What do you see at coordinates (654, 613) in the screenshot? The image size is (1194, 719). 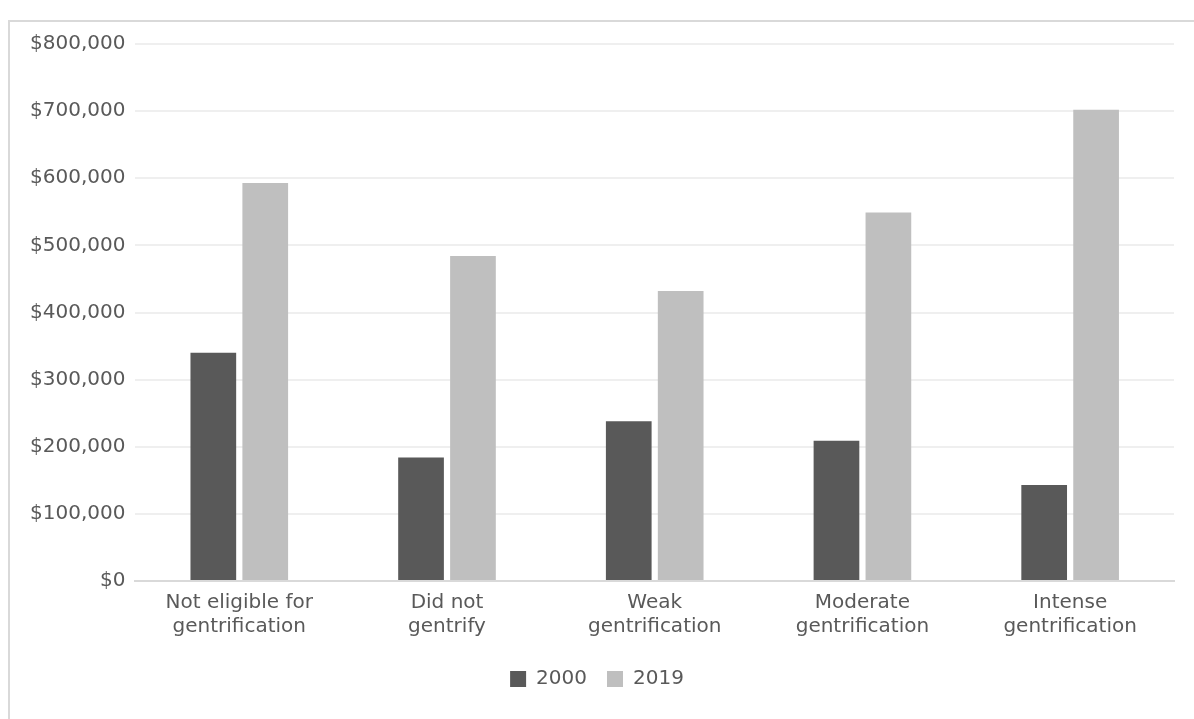 I see `x-tick-label: Weak gentrification` at bounding box center [654, 613].